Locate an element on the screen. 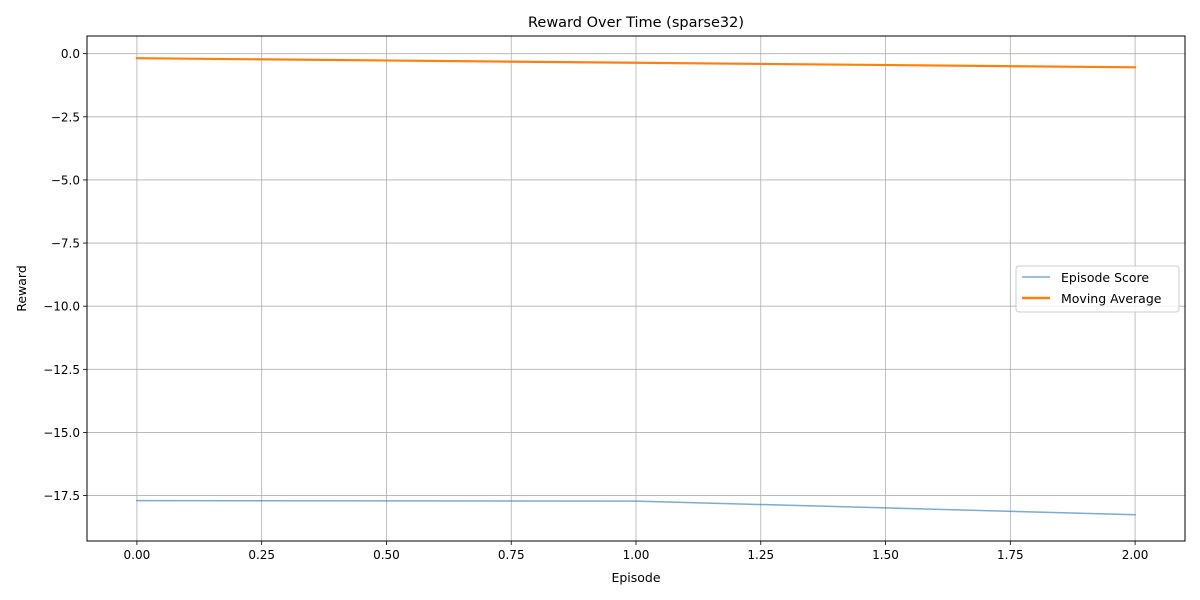 This screenshot has width=1200, height=600. y-tick-label: −12.5 is located at coordinates (61, 370).